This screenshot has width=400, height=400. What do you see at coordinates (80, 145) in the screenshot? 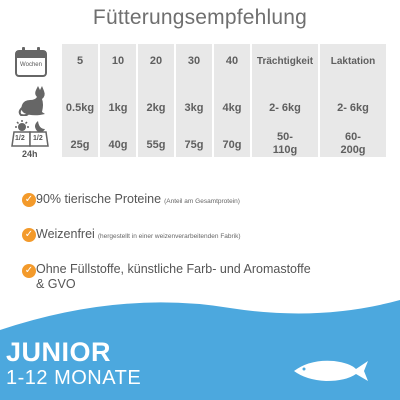
I see `amount-cell: 25g` at bounding box center [80, 145].